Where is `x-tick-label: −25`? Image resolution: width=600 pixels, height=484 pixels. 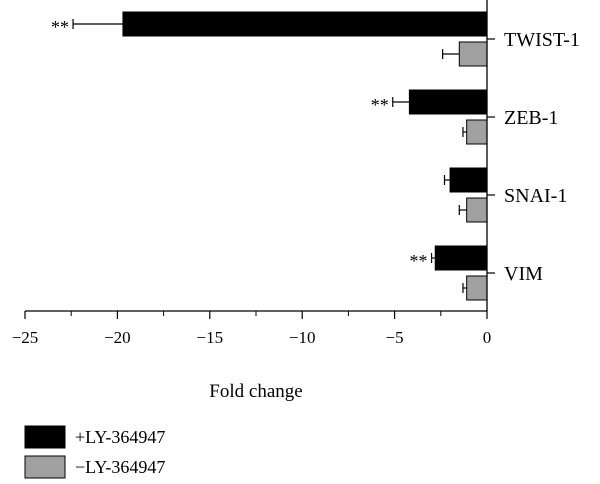
x-tick-label: −25 is located at coordinates (25, 337).